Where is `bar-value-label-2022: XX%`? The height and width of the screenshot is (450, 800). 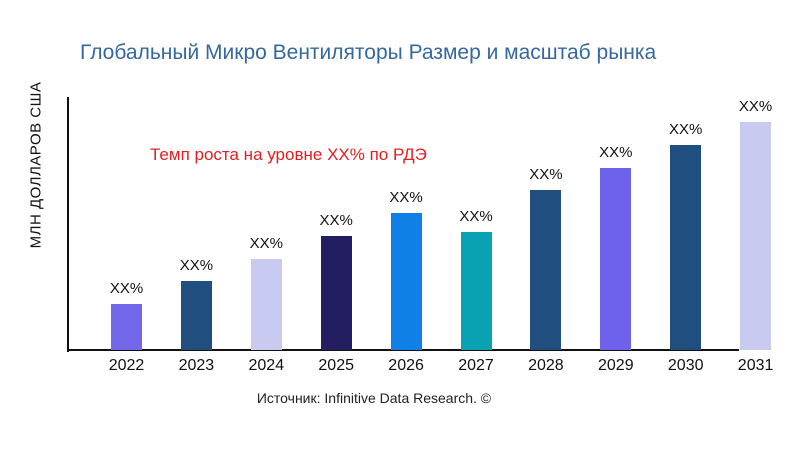
bar-value-label-2022: XX% is located at coordinates (126, 288).